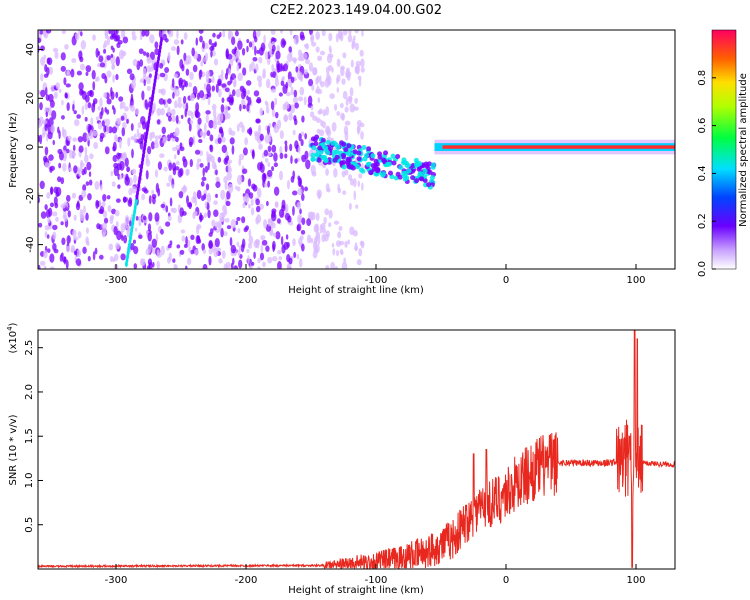 The height and width of the screenshot is (600, 750). What do you see at coordinates (29, 348) in the screenshot?
I see `y-tick-label: 2.5` at bounding box center [29, 348].